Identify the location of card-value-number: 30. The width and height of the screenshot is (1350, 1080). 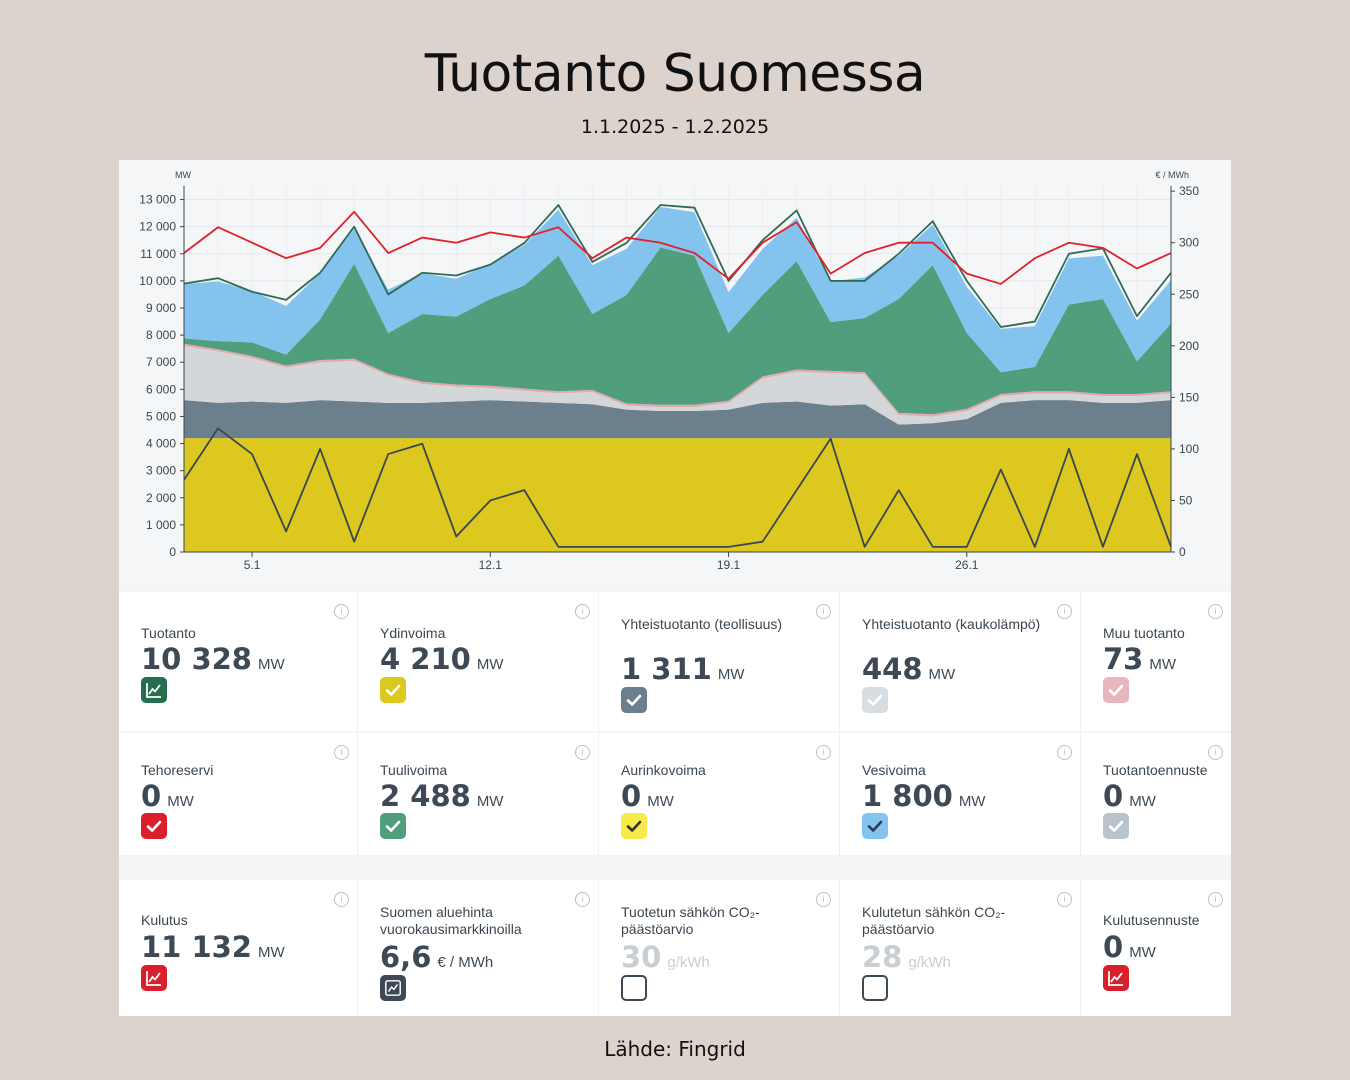
(641, 957).